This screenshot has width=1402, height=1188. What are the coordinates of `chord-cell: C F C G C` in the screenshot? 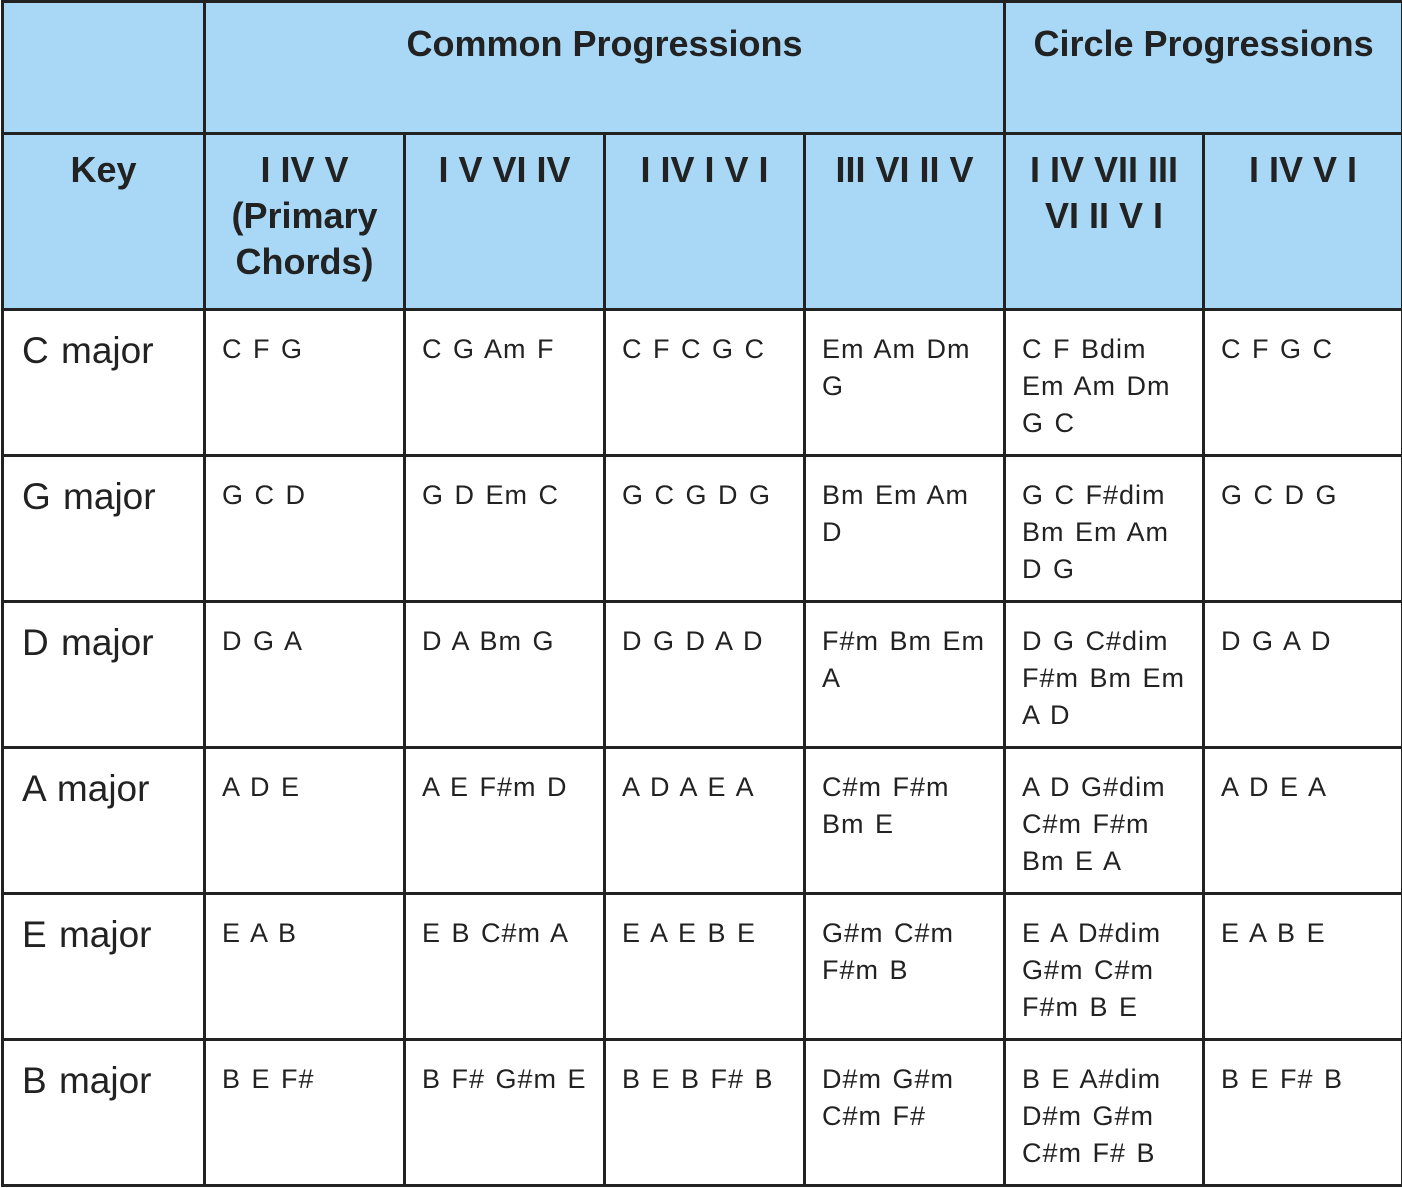 It's located at (704, 382).